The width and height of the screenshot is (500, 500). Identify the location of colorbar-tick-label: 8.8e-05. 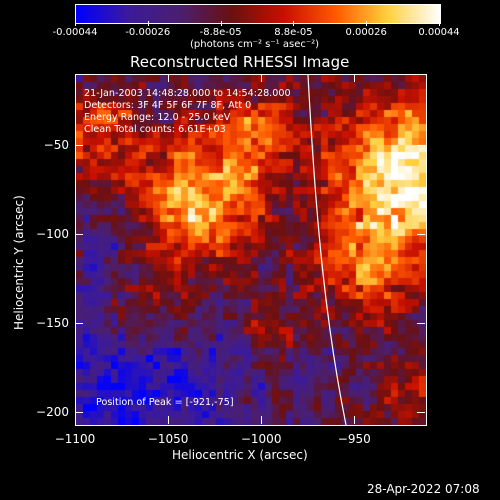
(293, 32).